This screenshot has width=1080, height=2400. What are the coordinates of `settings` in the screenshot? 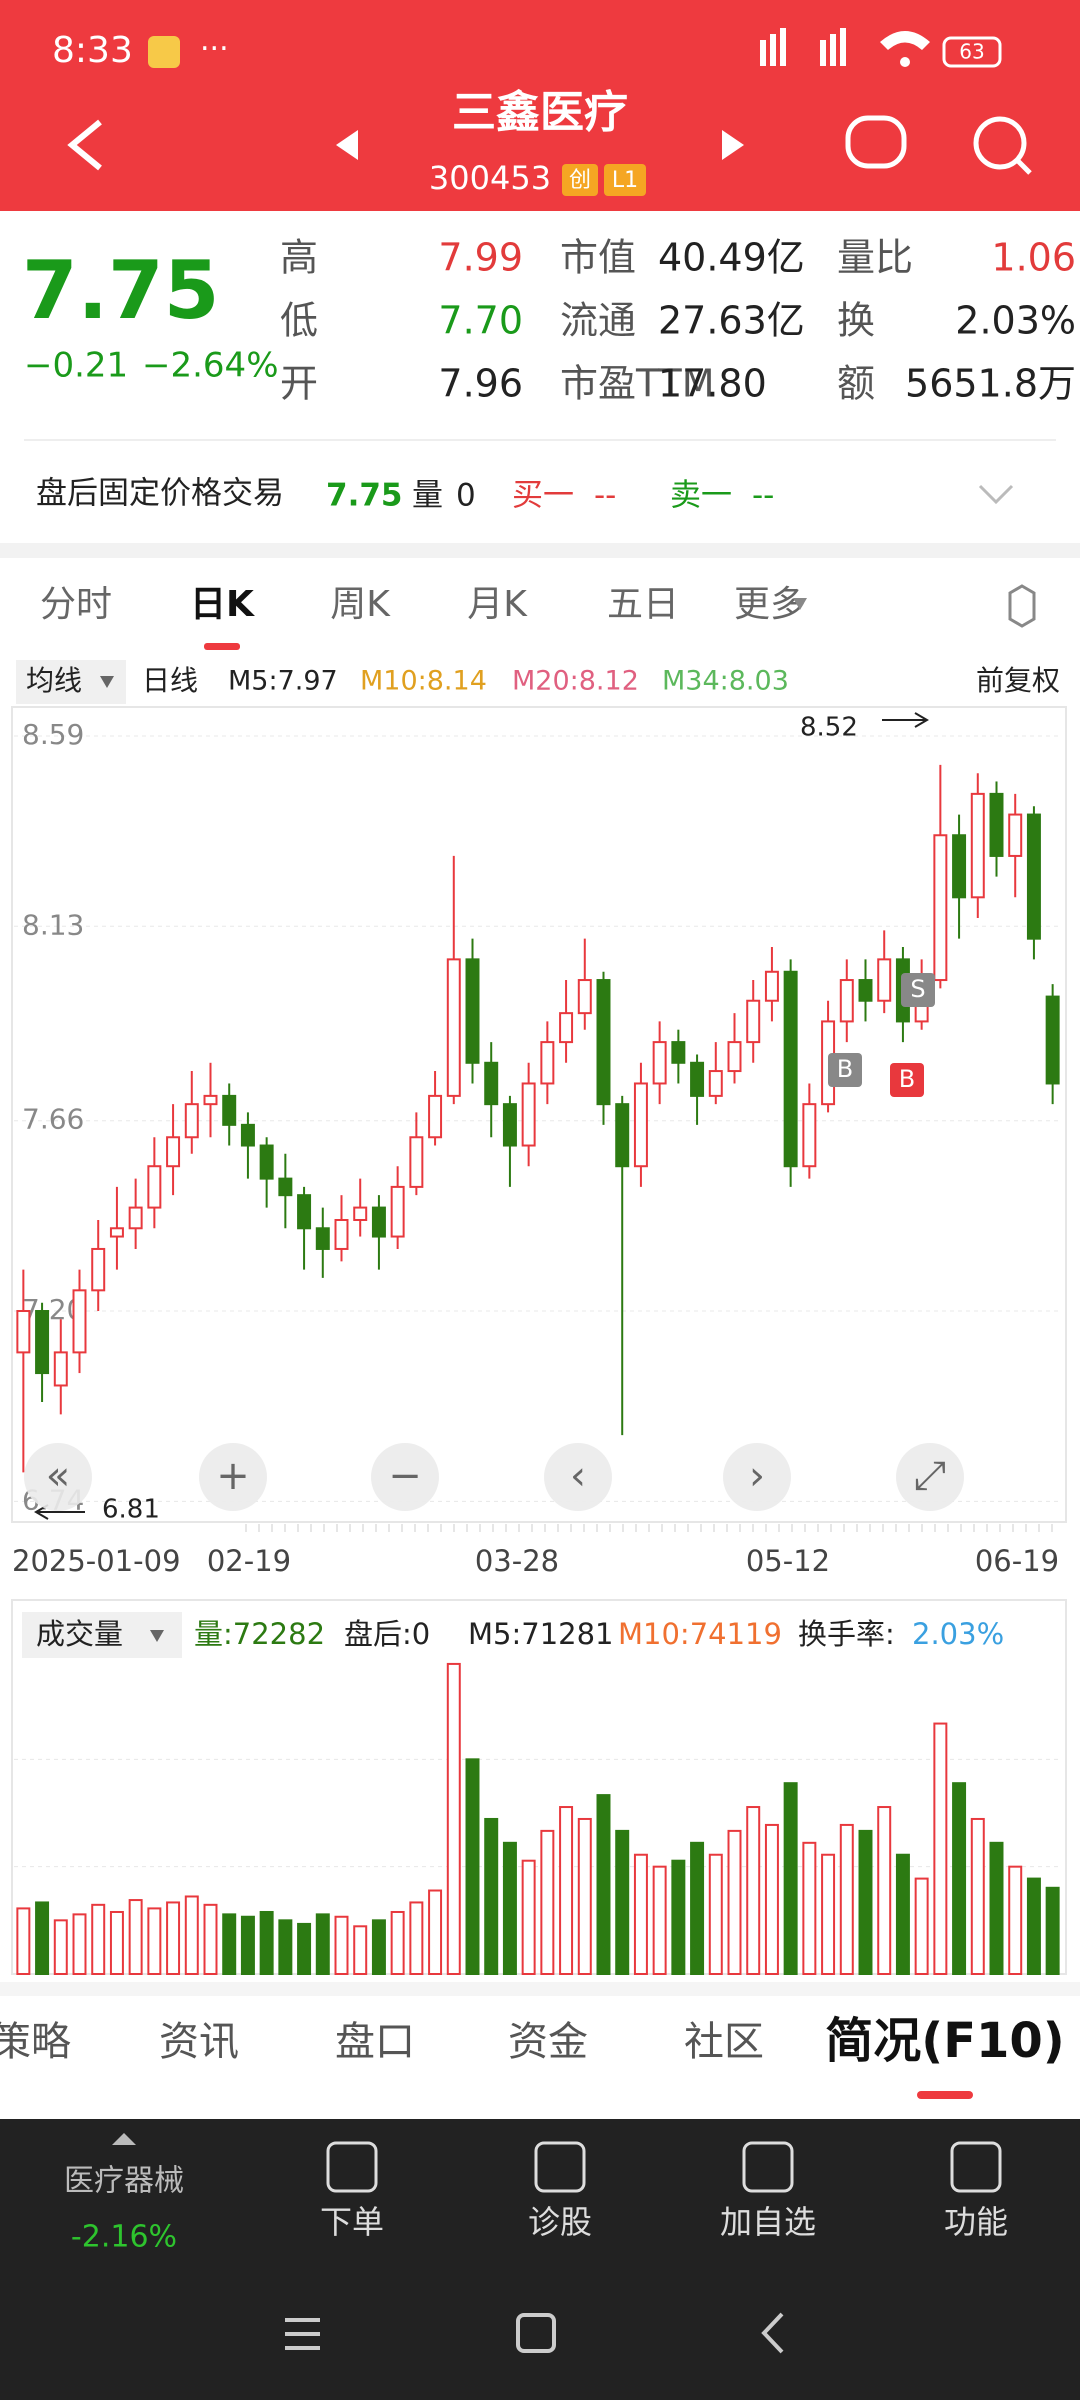 It's located at (1022, 606).